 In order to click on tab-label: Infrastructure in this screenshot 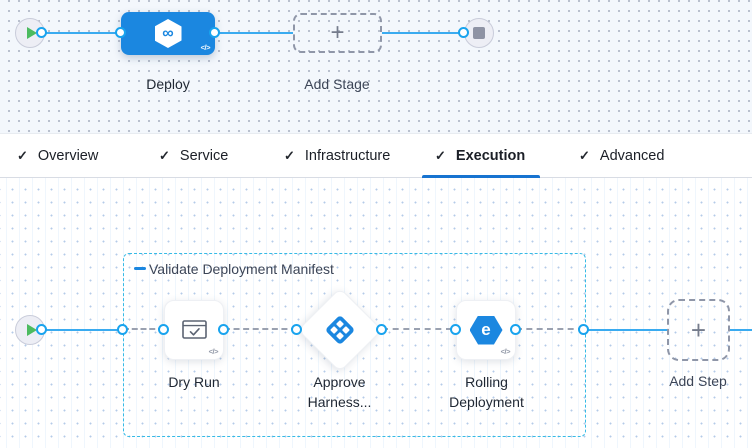, I will do `click(347, 155)`.